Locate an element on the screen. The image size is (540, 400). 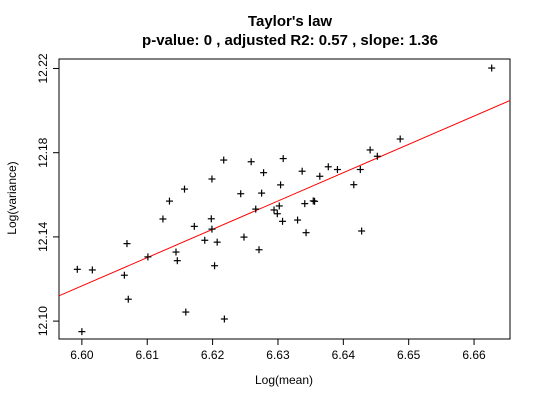
x-tick-label: 6.63 is located at coordinates (278, 355).